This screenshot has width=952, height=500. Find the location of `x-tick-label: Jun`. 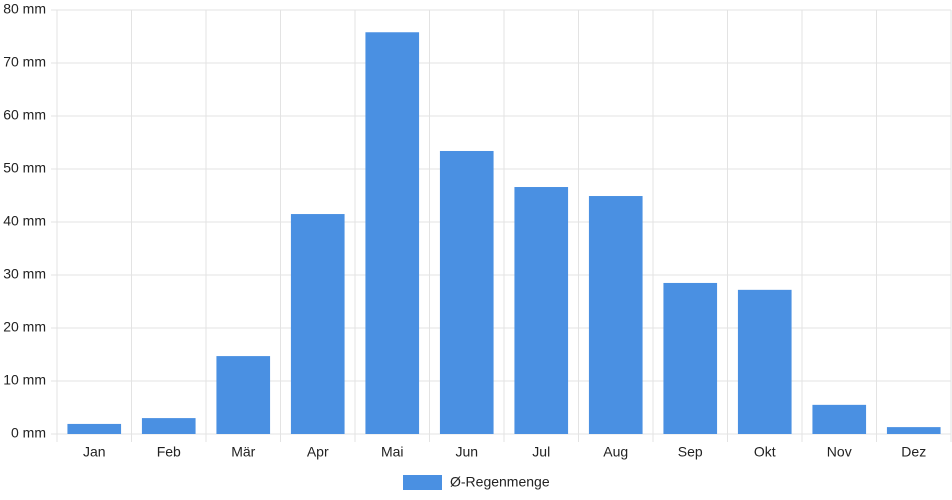

x-tick-label: Jun is located at coordinates (466, 452).